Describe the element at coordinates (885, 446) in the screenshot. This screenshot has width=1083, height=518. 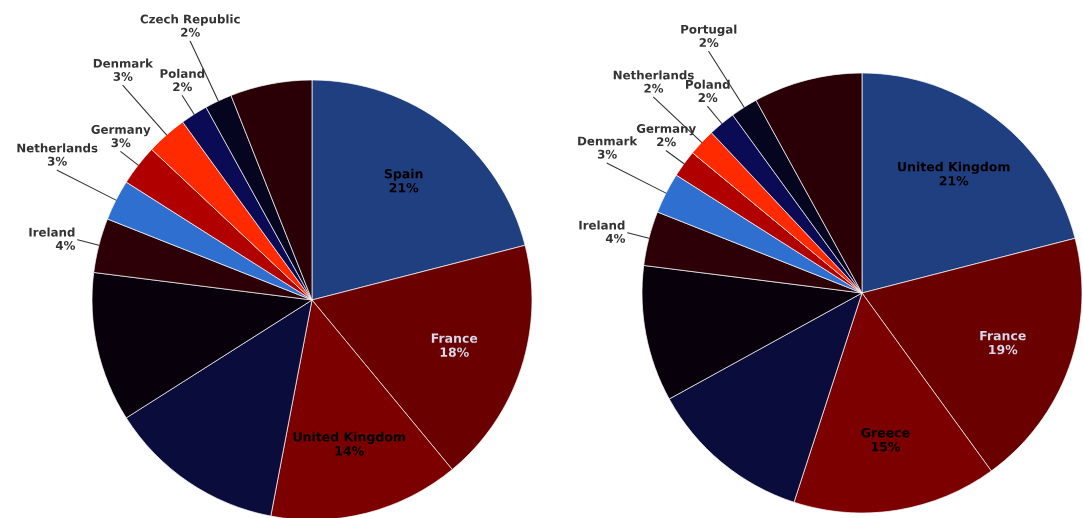
I see `data-label: 15%` at that location.